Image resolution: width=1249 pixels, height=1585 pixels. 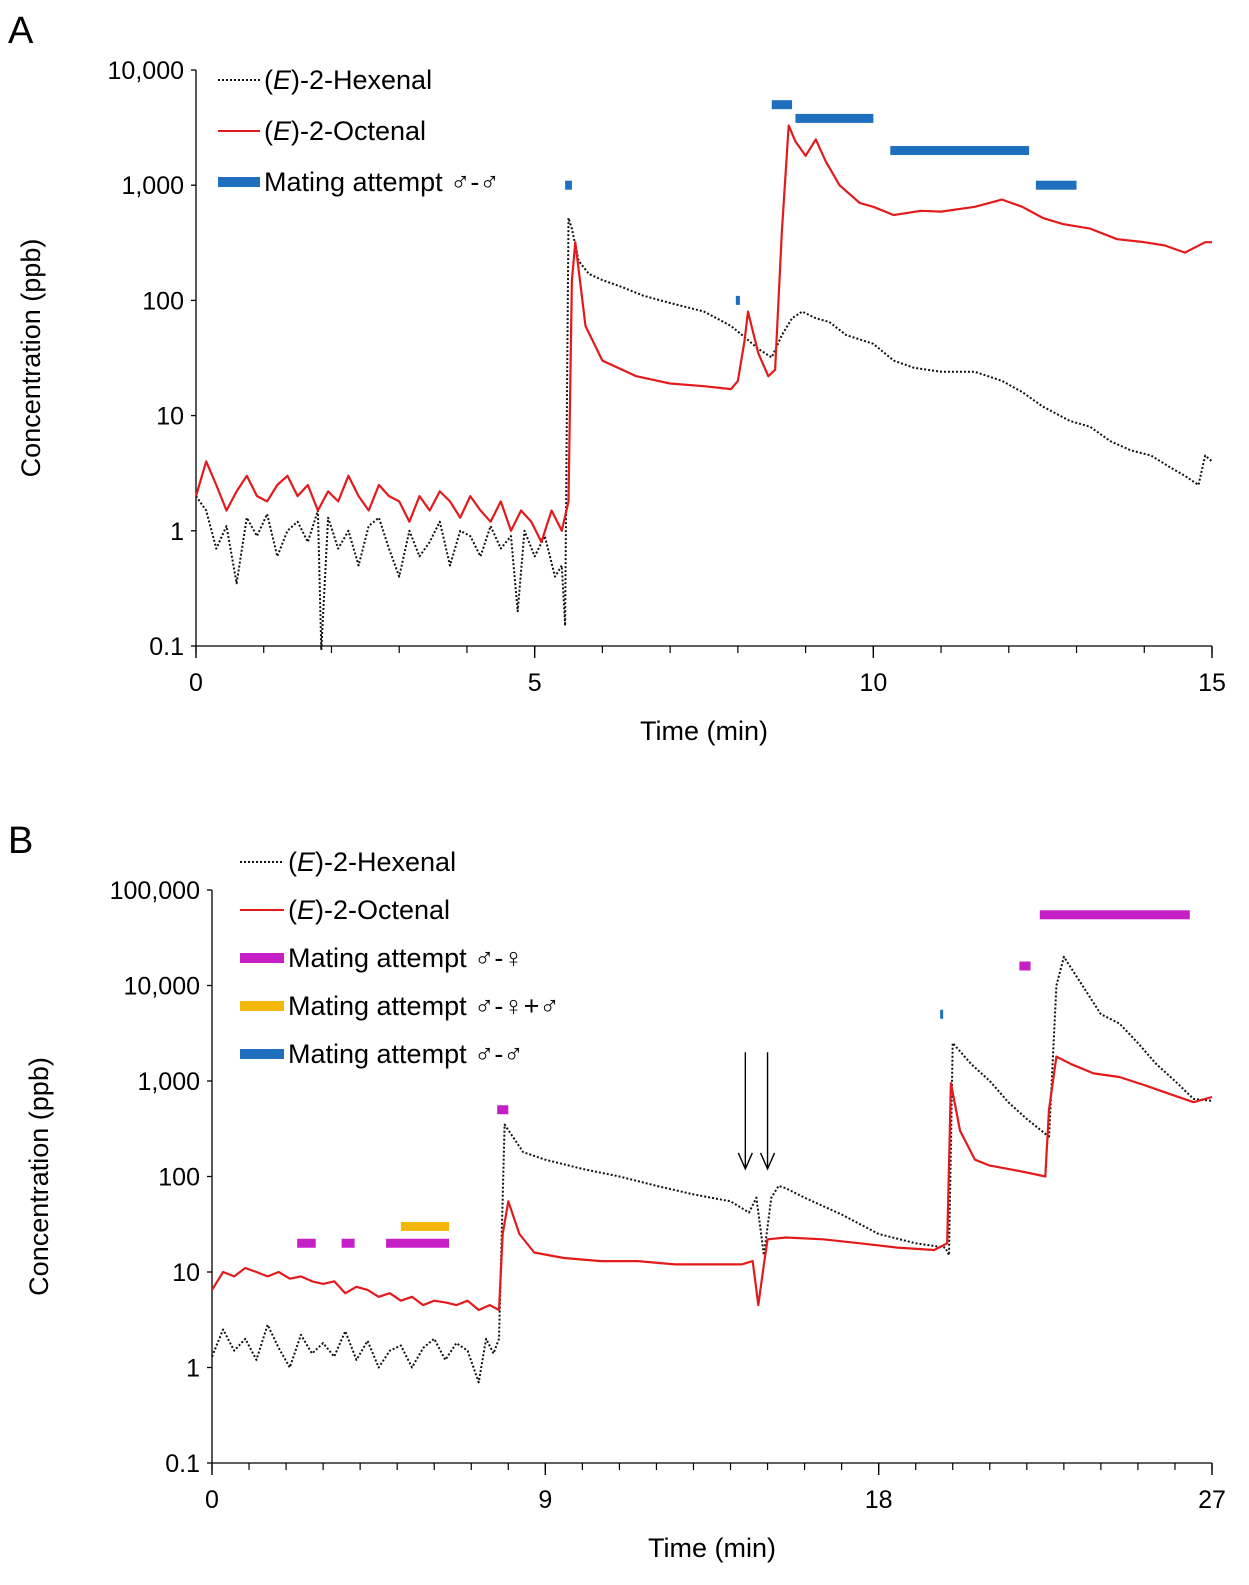 What do you see at coordinates (345, 131) in the screenshot?
I see `panel-a-legend-label: (E)-2-Octenal` at bounding box center [345, 131].